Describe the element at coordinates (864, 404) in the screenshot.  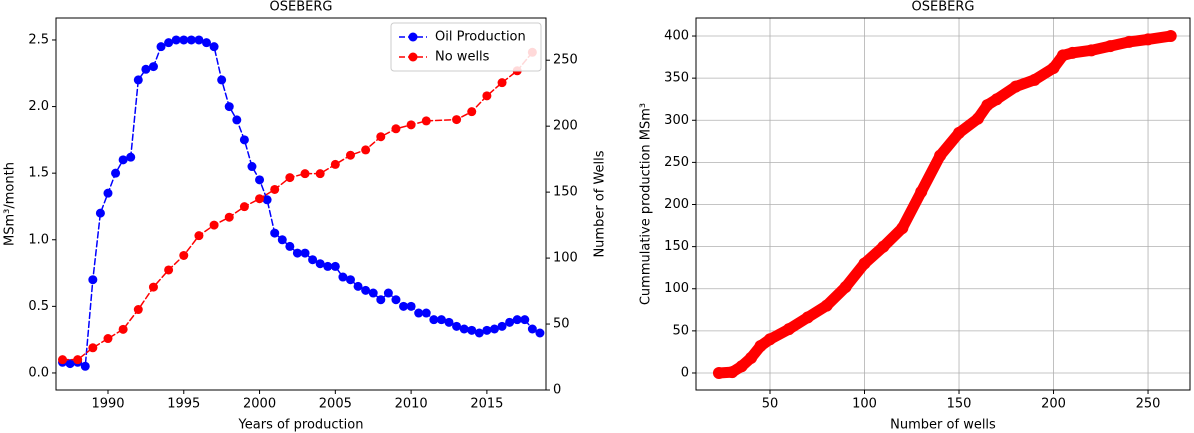
I see `x-tick-label: 100` at that location.